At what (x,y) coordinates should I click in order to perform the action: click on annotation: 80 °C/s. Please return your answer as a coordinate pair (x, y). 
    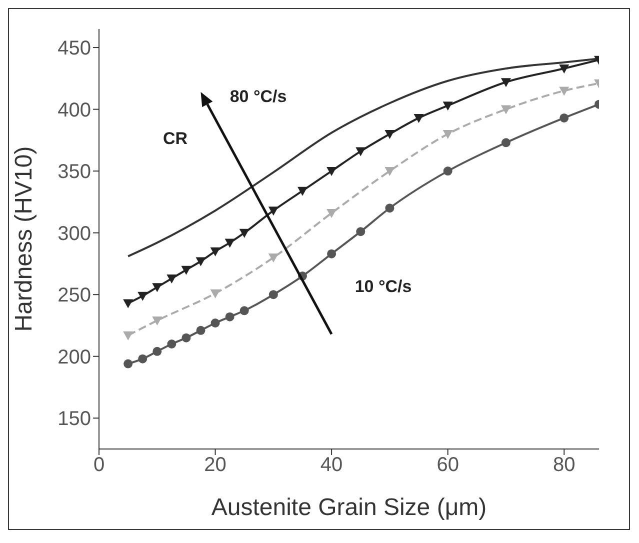
    Looking at the image, I should click on (258, 96).